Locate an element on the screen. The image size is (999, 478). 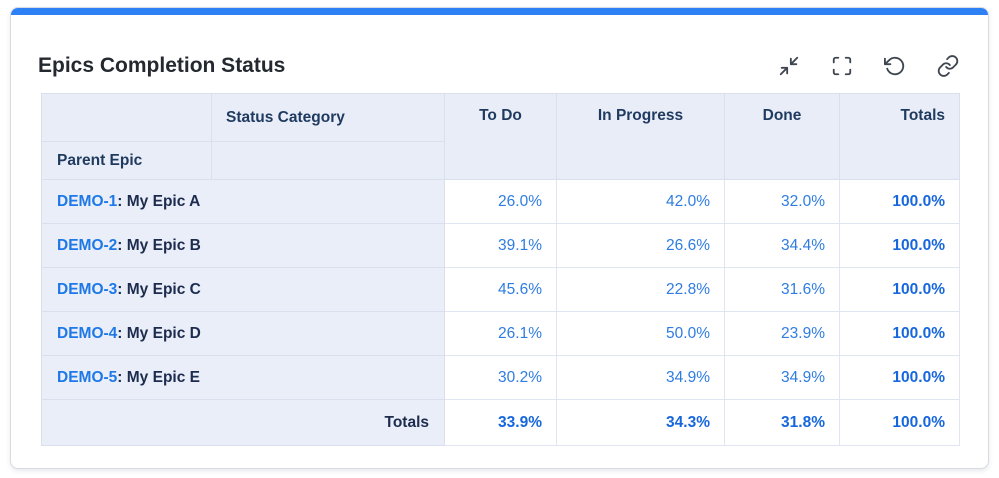
totals-row: Totals 33.9% 34.3% 31.8% 100.0% is located at coordinates (500, 422).